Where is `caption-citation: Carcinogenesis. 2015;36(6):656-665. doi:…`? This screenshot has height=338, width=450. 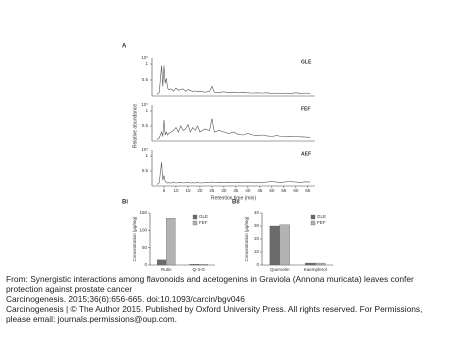
caption-citation: Carcinogenesis. 2015;36(6):656-665. doi:… is located at coordinates (125, 299).